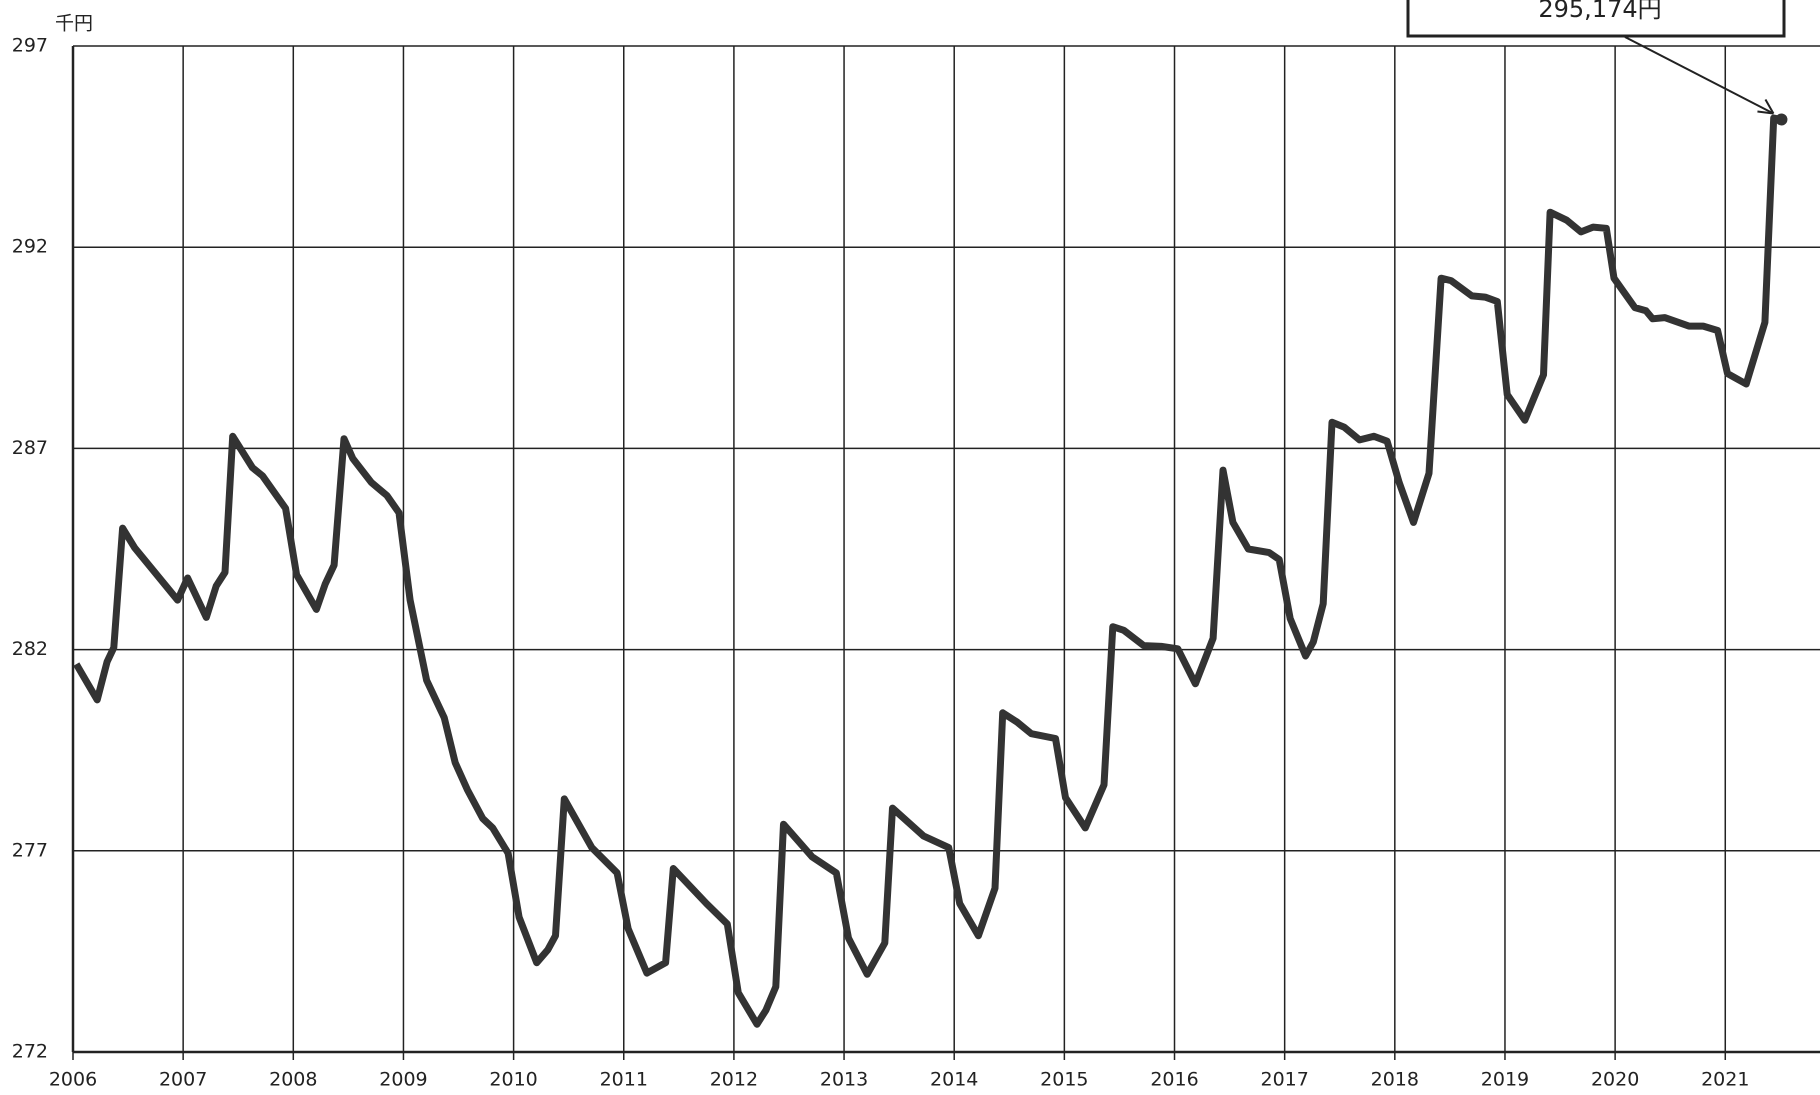 The width and height of the screenshot is (1820, 1095). I want to click on annotation-arrow, so click(1699, 75).